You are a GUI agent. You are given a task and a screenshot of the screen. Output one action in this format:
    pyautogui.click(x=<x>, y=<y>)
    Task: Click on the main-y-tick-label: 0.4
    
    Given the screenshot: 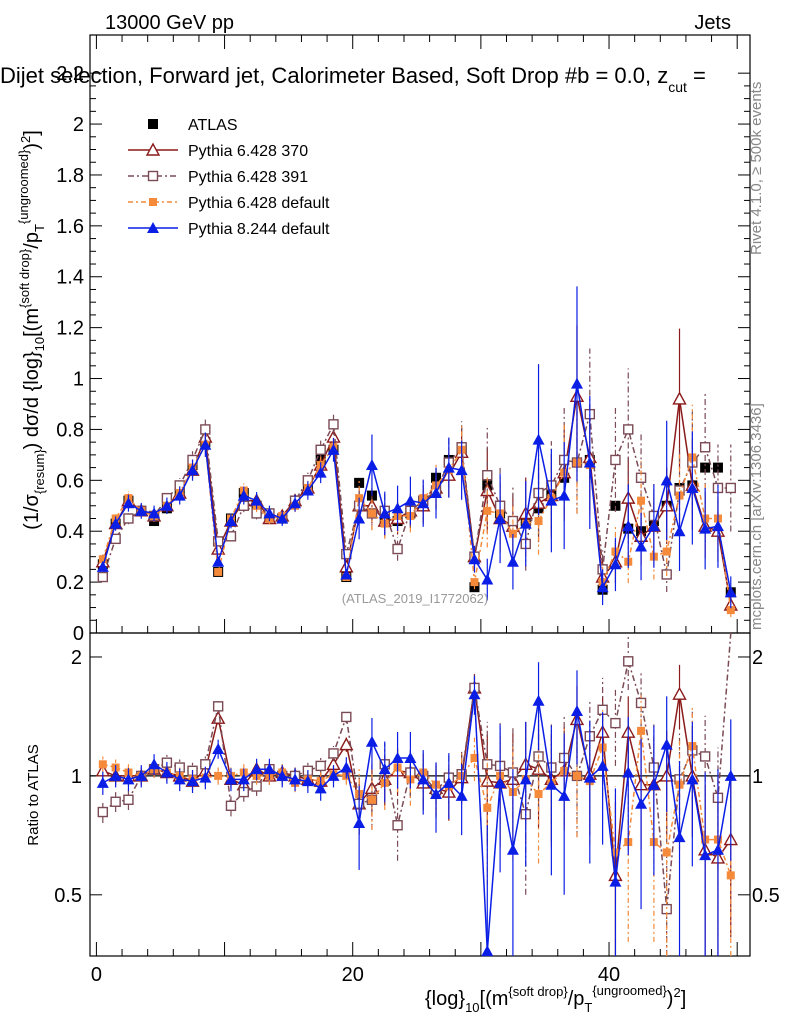 What is the action you would take?
    pyautogui.click(x=70, y=532)
    